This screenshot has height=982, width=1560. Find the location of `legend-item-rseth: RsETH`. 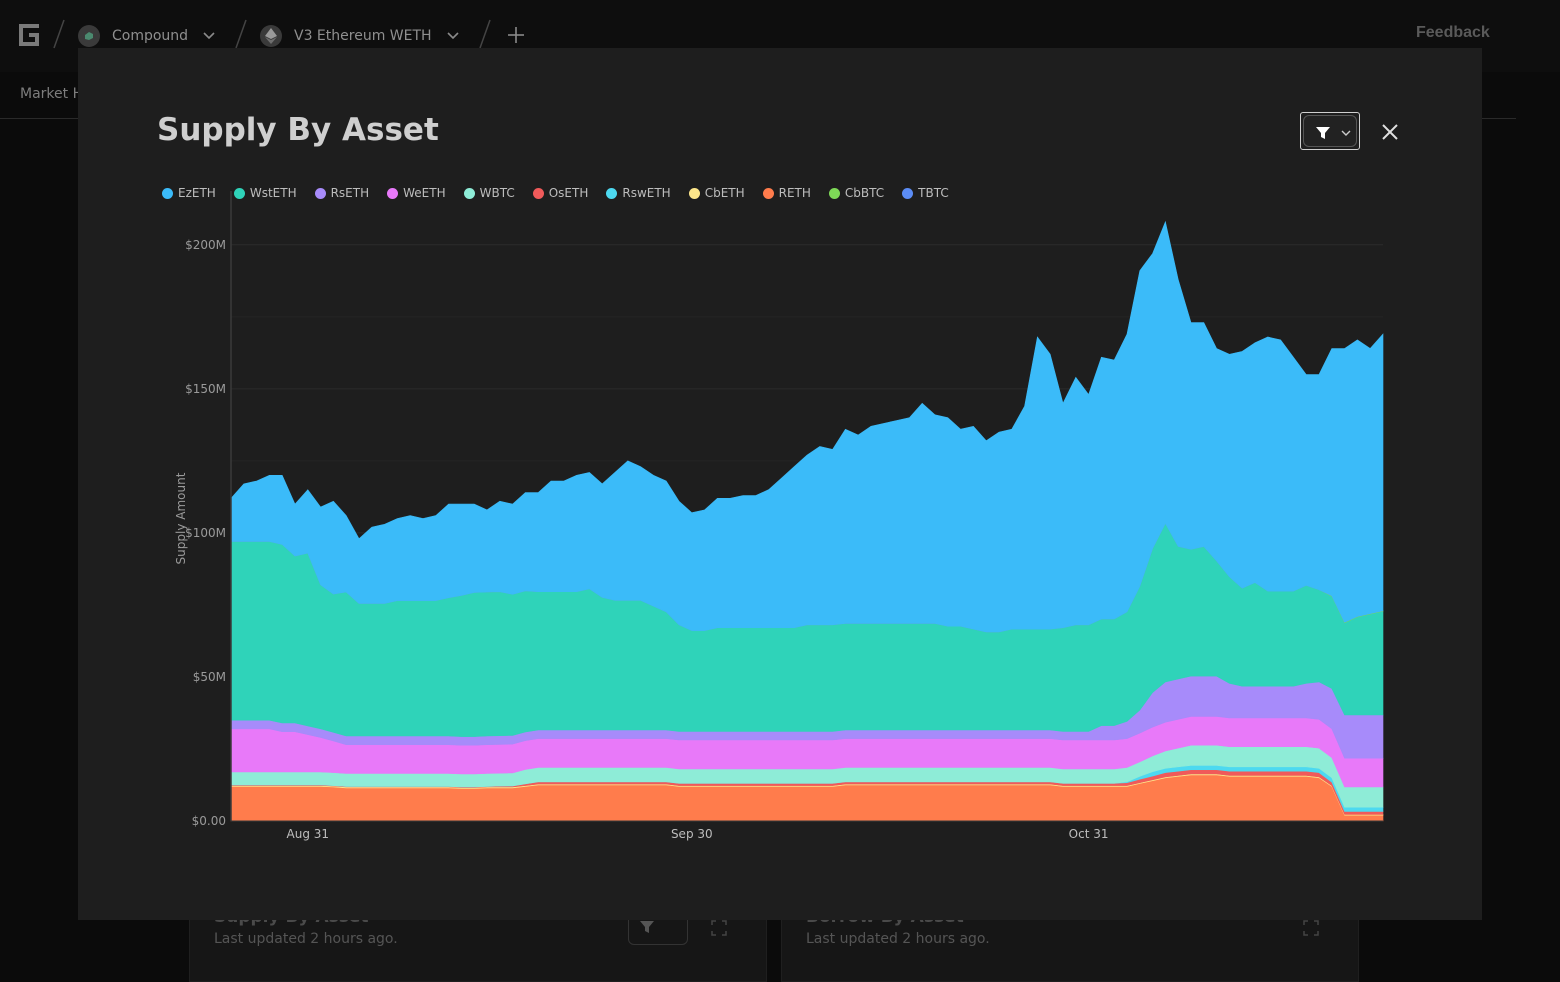

legend-item-rseth: RsETH is located at coordinates (342, 193).